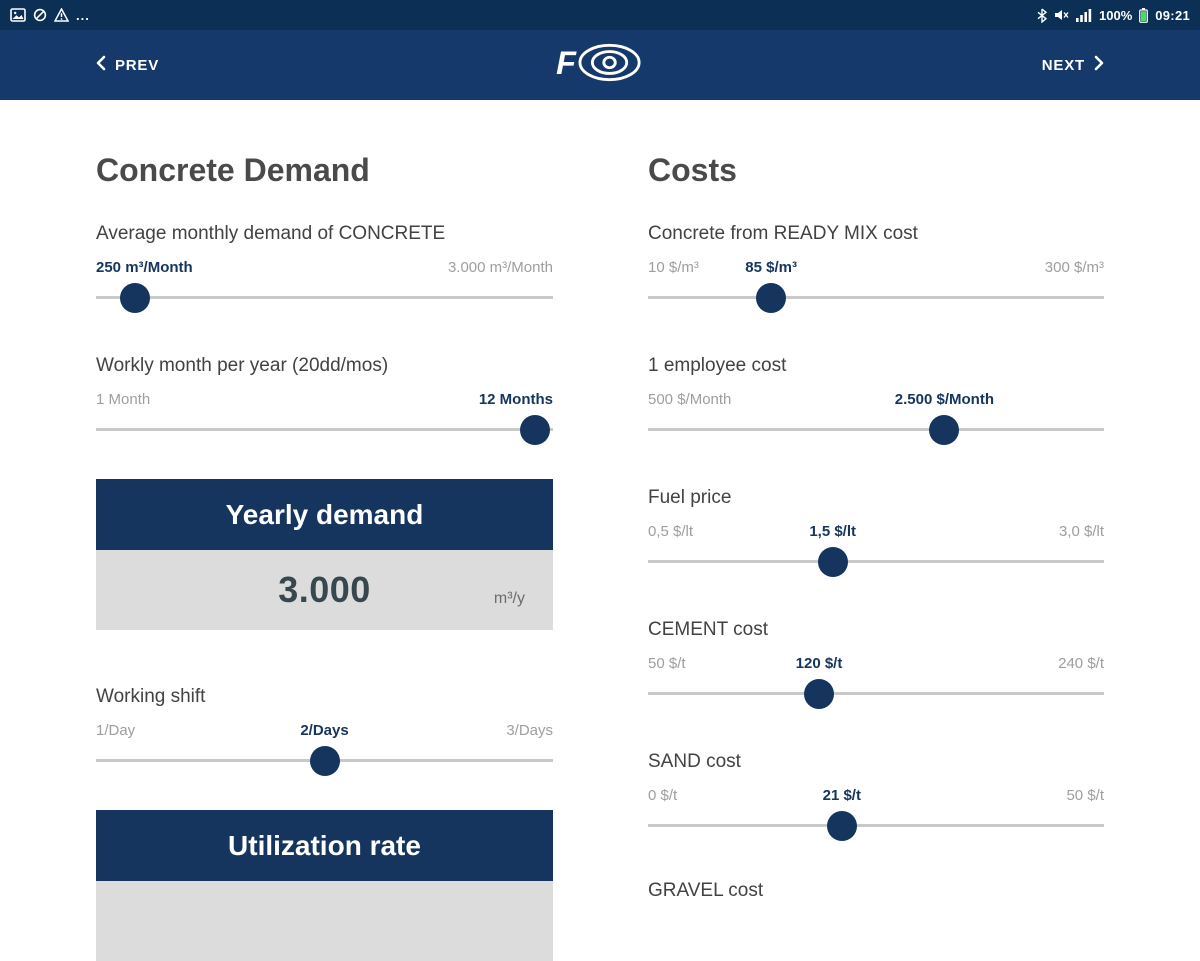  I want to click on fuel-price-max: 3,0 $/lt, so click(1081, 531).